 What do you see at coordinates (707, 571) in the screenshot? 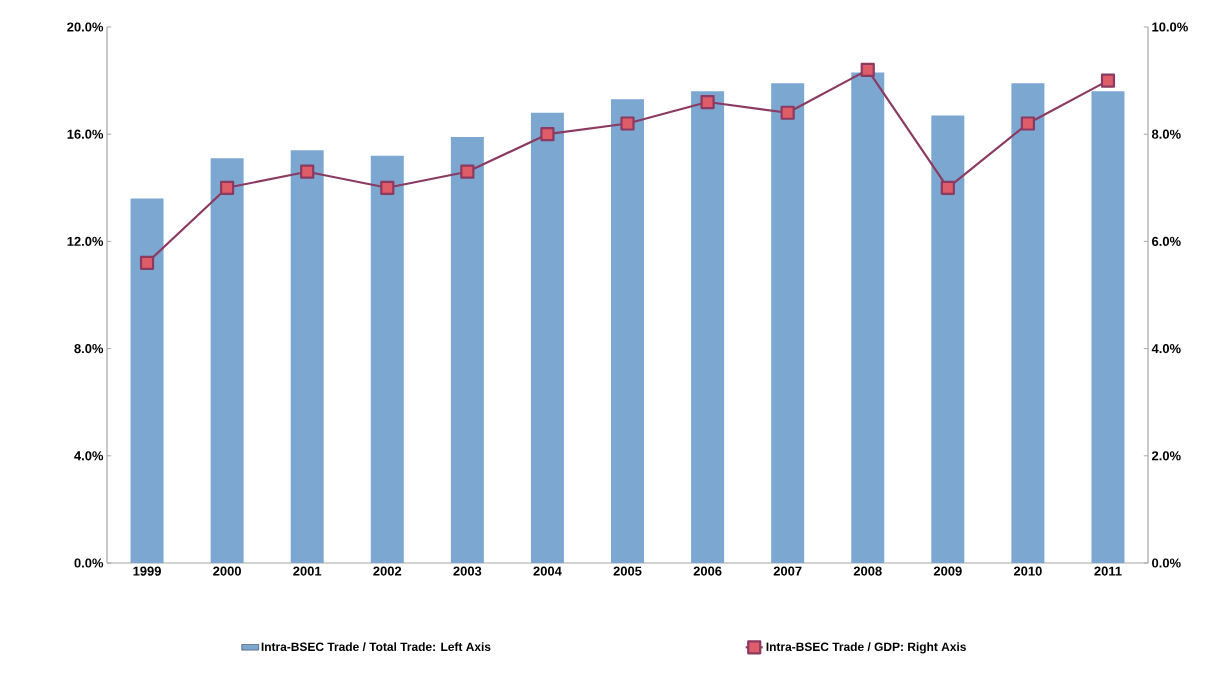
I see `x-tick-label: 2006` at bounding box center [707, 571].